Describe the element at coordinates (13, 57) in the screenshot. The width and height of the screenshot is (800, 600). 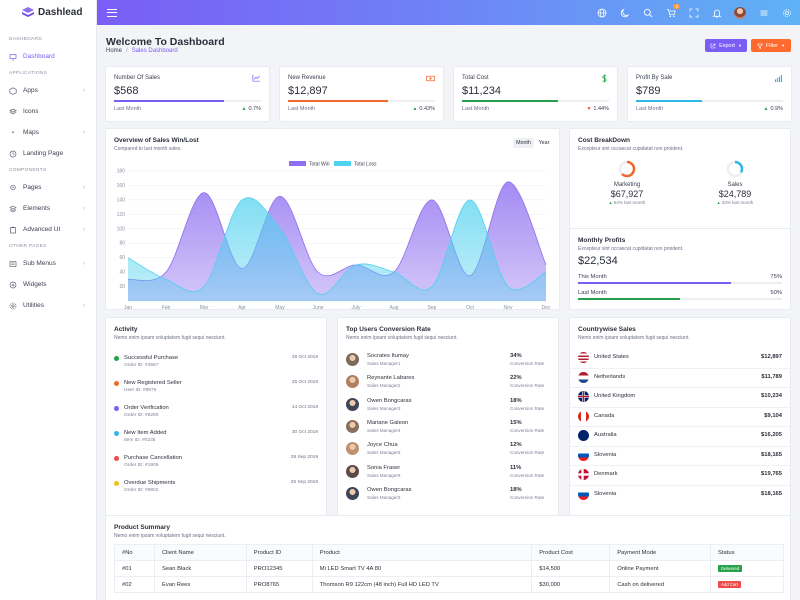
I see `monitor-icon` at that location.